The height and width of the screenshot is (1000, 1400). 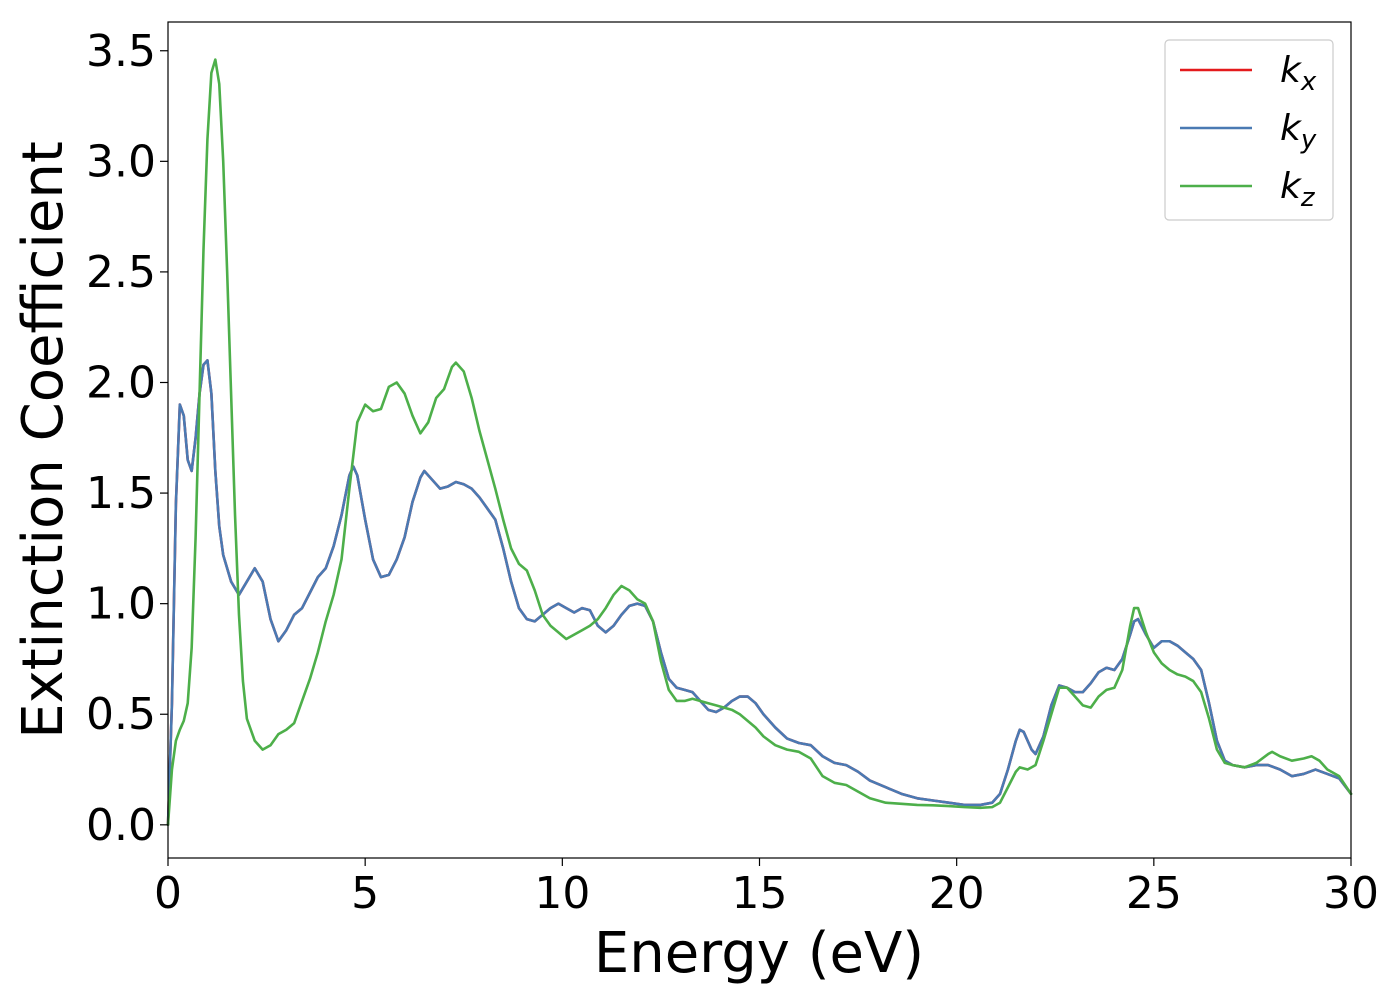 What do you see at coordinates (121, 382) in the screenshot?
I see `y-tick-label: 2.0` at bounding box center [121, 382].